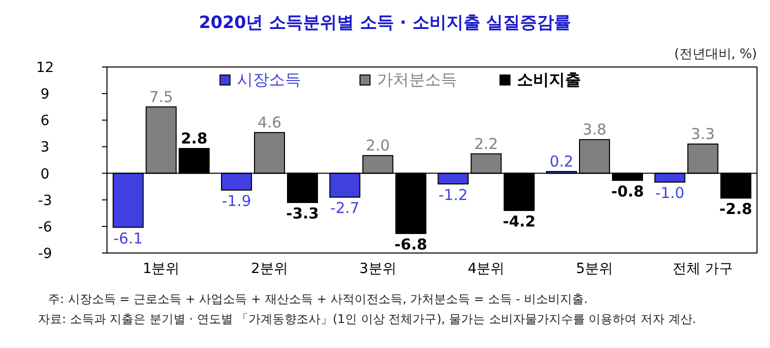 Image resolution: width=770 pixels, height=348 pixels. What do you see at coordinates (318, 299) in the screenshot?
I see `text: 주: 시장소득 = 근로소득 + 사업소득 + 재산소득 + 사적이전소득, 가처분소득 = 소득 - 비소비지출.` at bounding box center [318, 299].